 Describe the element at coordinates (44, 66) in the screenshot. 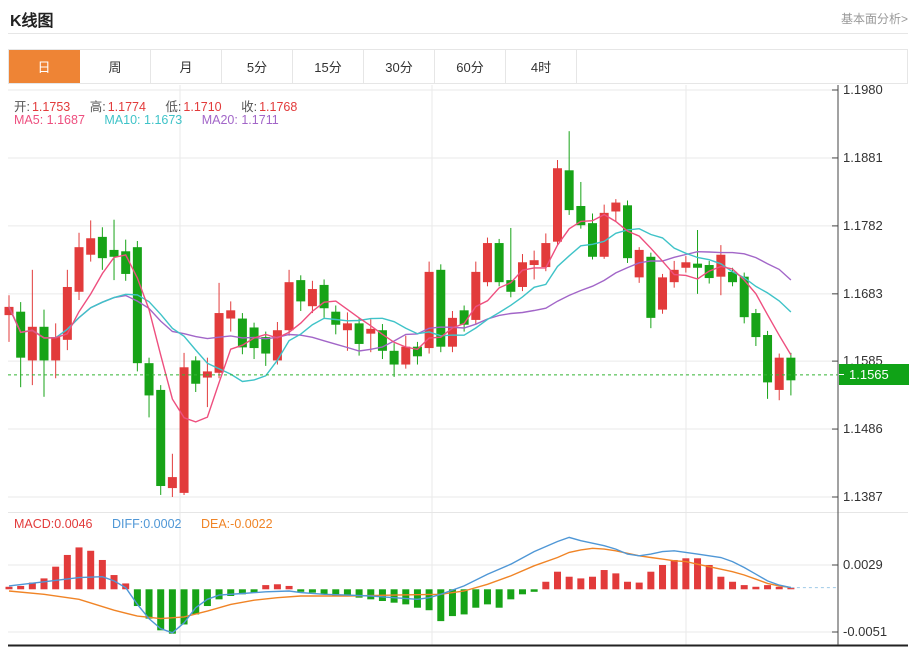

I see `tab-day: 日` at that location.